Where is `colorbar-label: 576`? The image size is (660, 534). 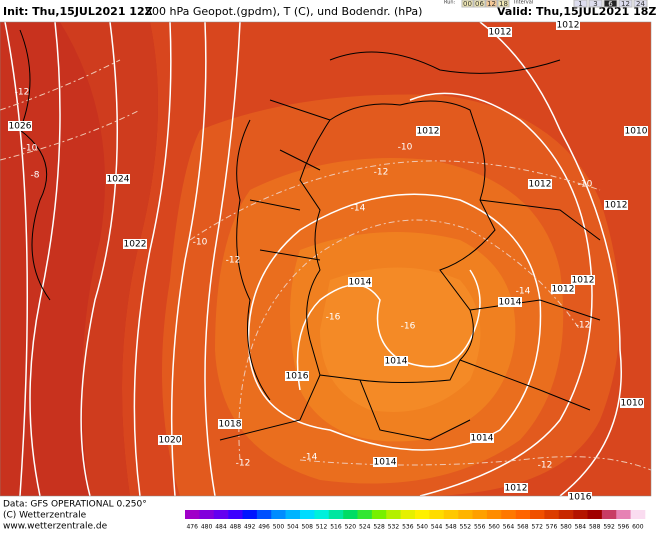 colorbar-label: 576 is located at coordinates (552, 527).